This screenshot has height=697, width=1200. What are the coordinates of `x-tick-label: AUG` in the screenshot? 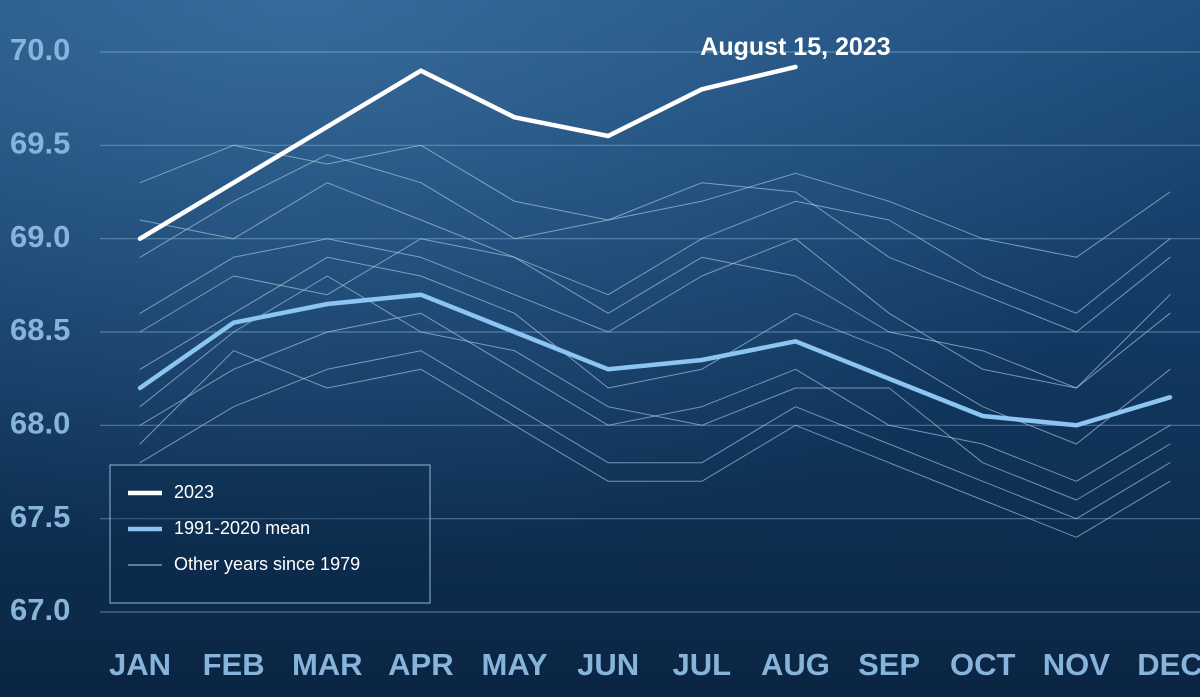 It's located at (795, 664).